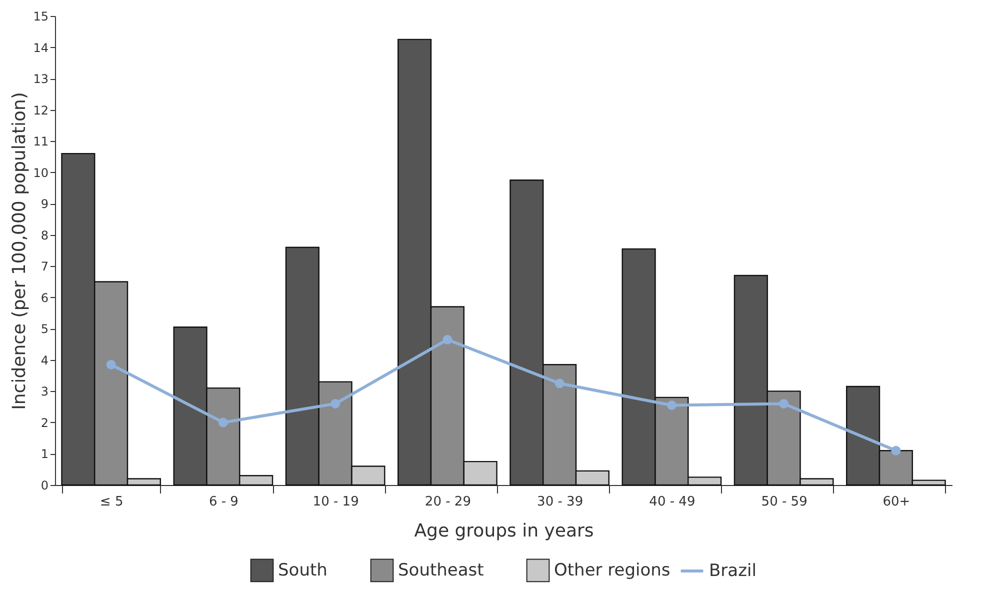  Describe the element at coordinates (223, 502) in the screenshot. I see `x-tick-label: 6 - 9` at that location.